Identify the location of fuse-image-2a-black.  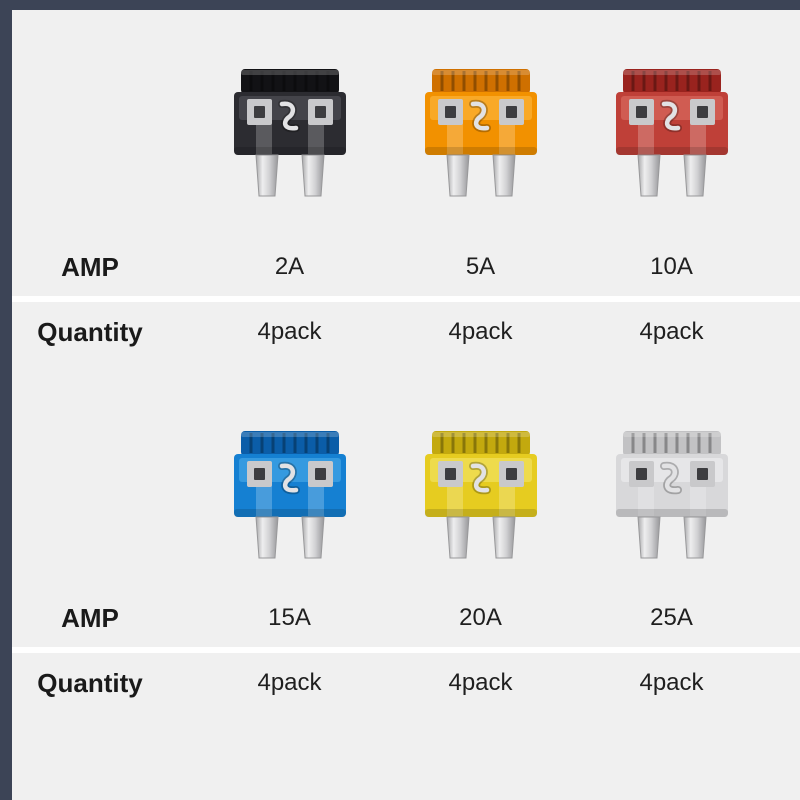
(289, 105).